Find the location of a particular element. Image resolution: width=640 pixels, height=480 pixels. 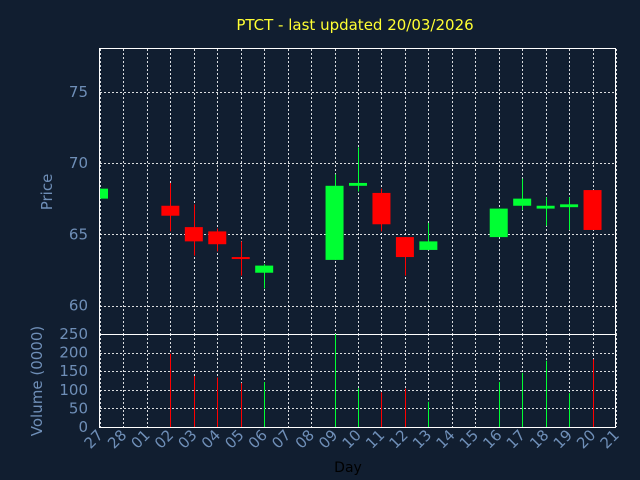

volume-y-tick-label: 150 is located at coordinates (73, 371).